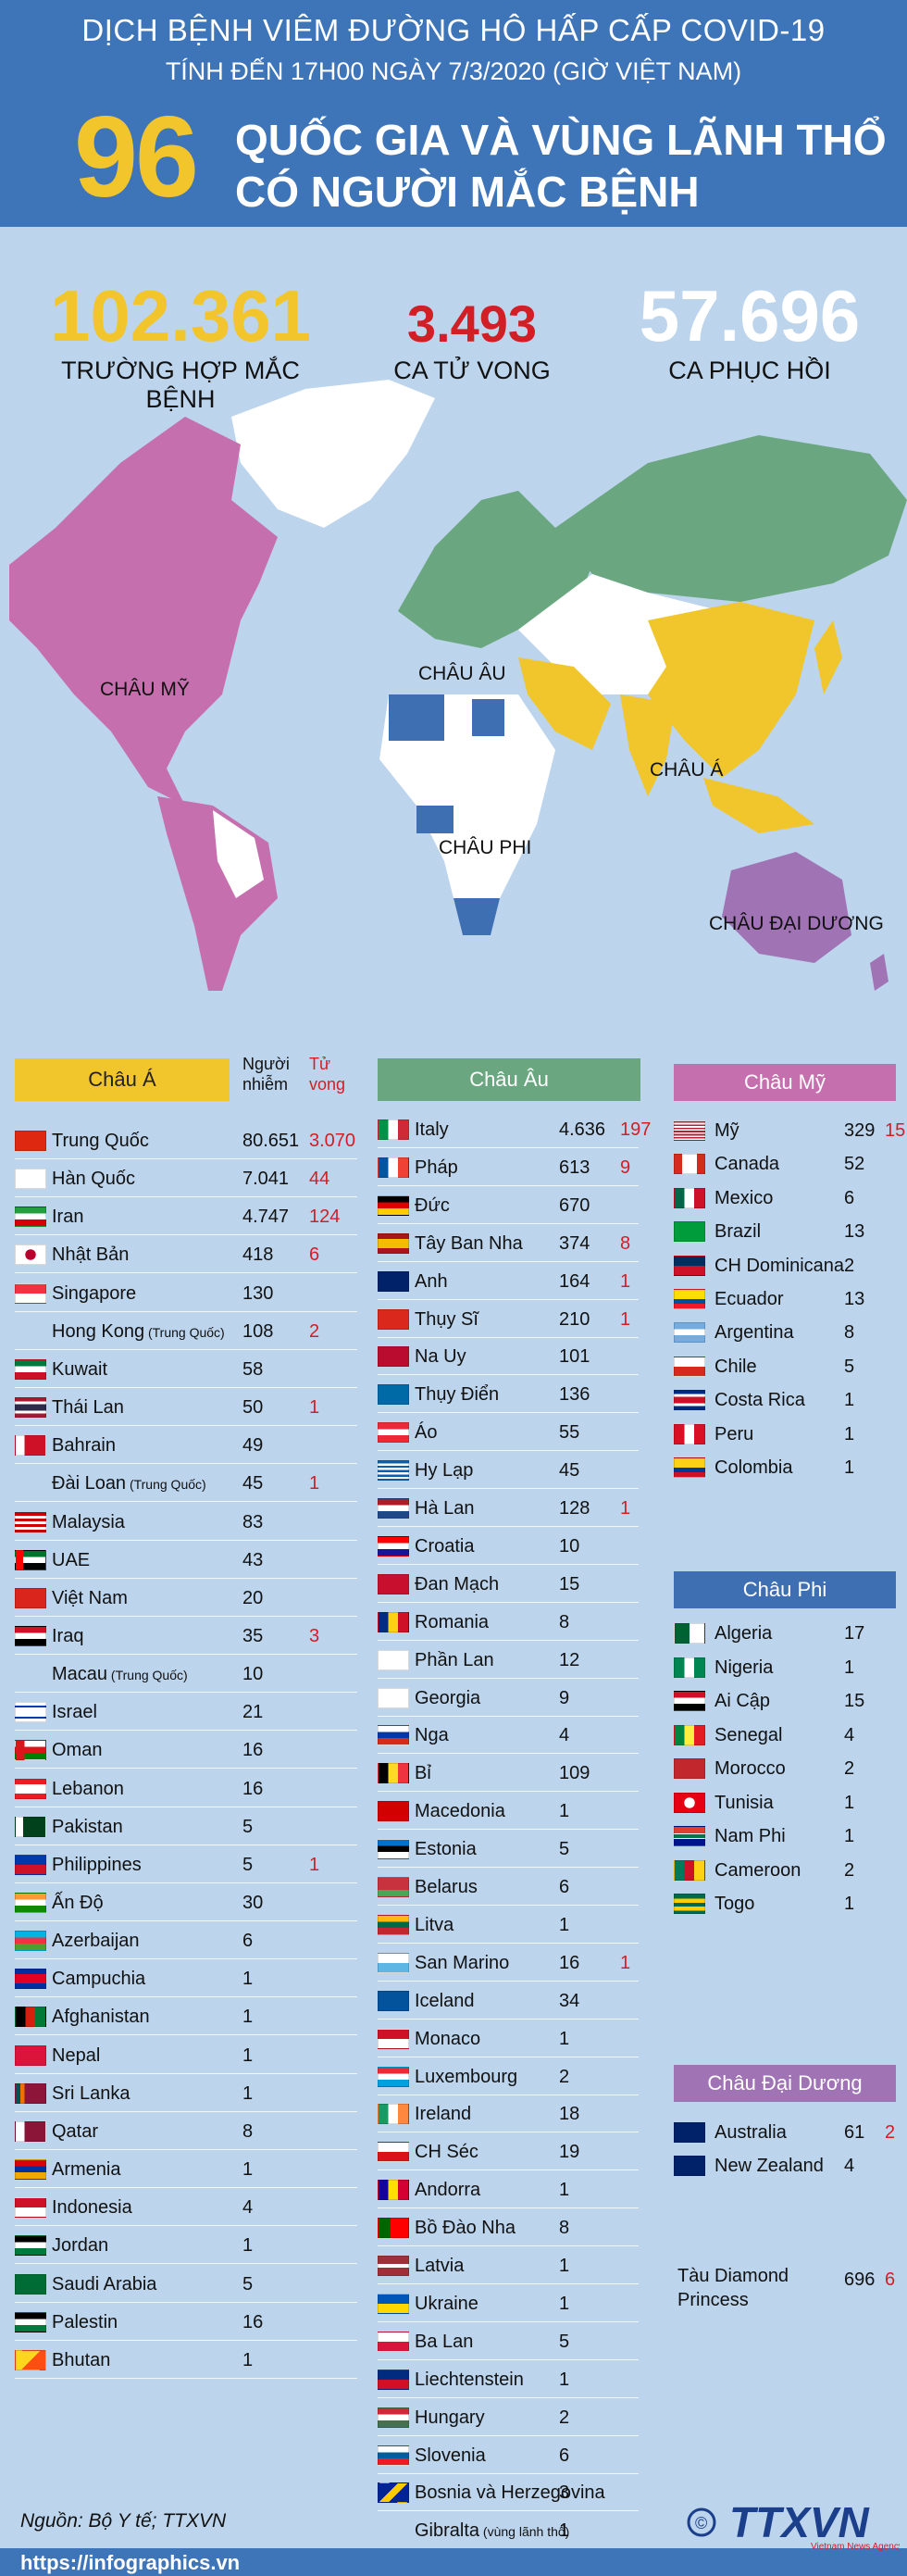 This screenshot has height=2576, width=907. I want to click on cases-value: 6, so click(248, 1942).